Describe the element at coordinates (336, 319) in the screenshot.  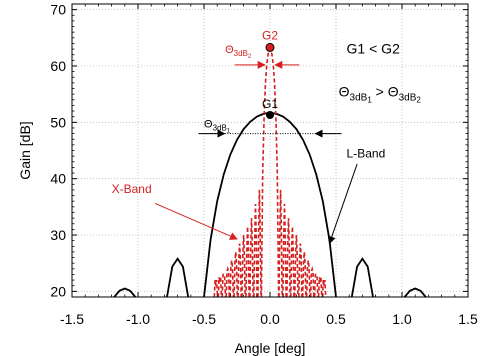
I see `x-tick-label: 0.5` at that location.